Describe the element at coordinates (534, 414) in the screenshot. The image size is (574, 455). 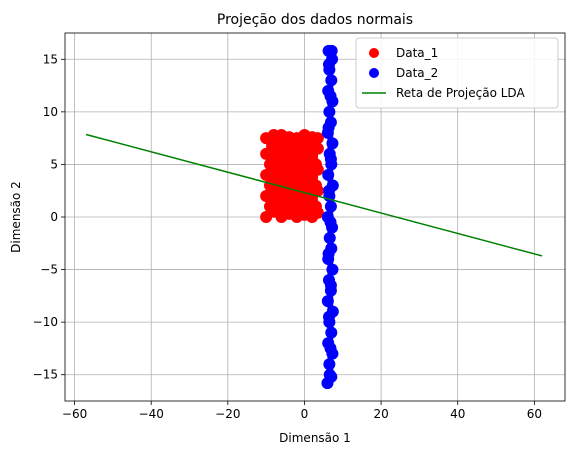
I see `x-tick-label: 60` at that location.